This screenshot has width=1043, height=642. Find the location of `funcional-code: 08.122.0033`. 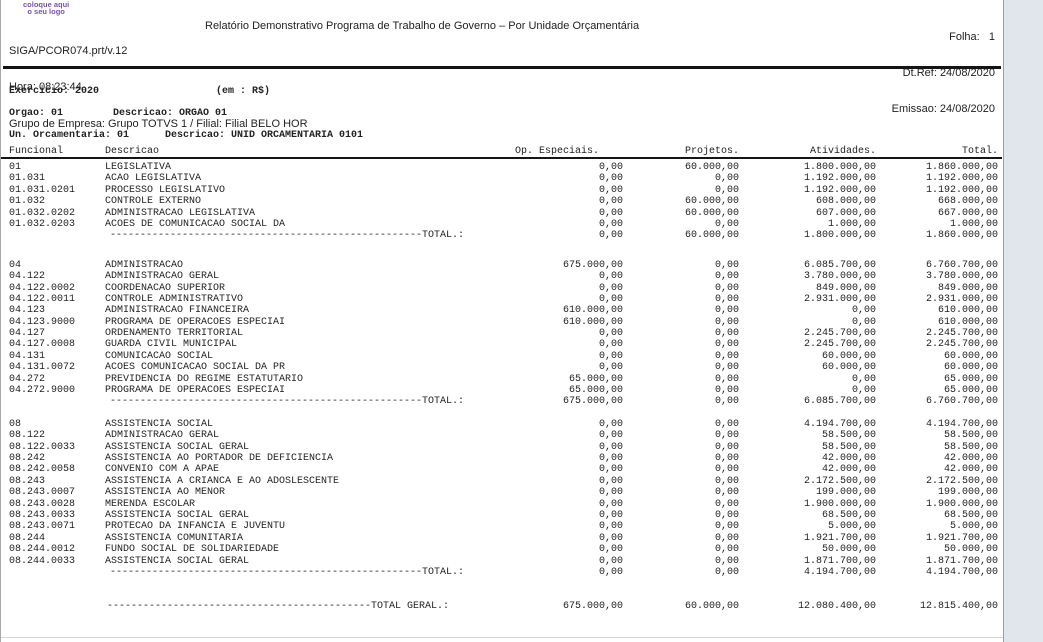

funcional-code: 08.122.0033 is located at coordinates (42, 447).